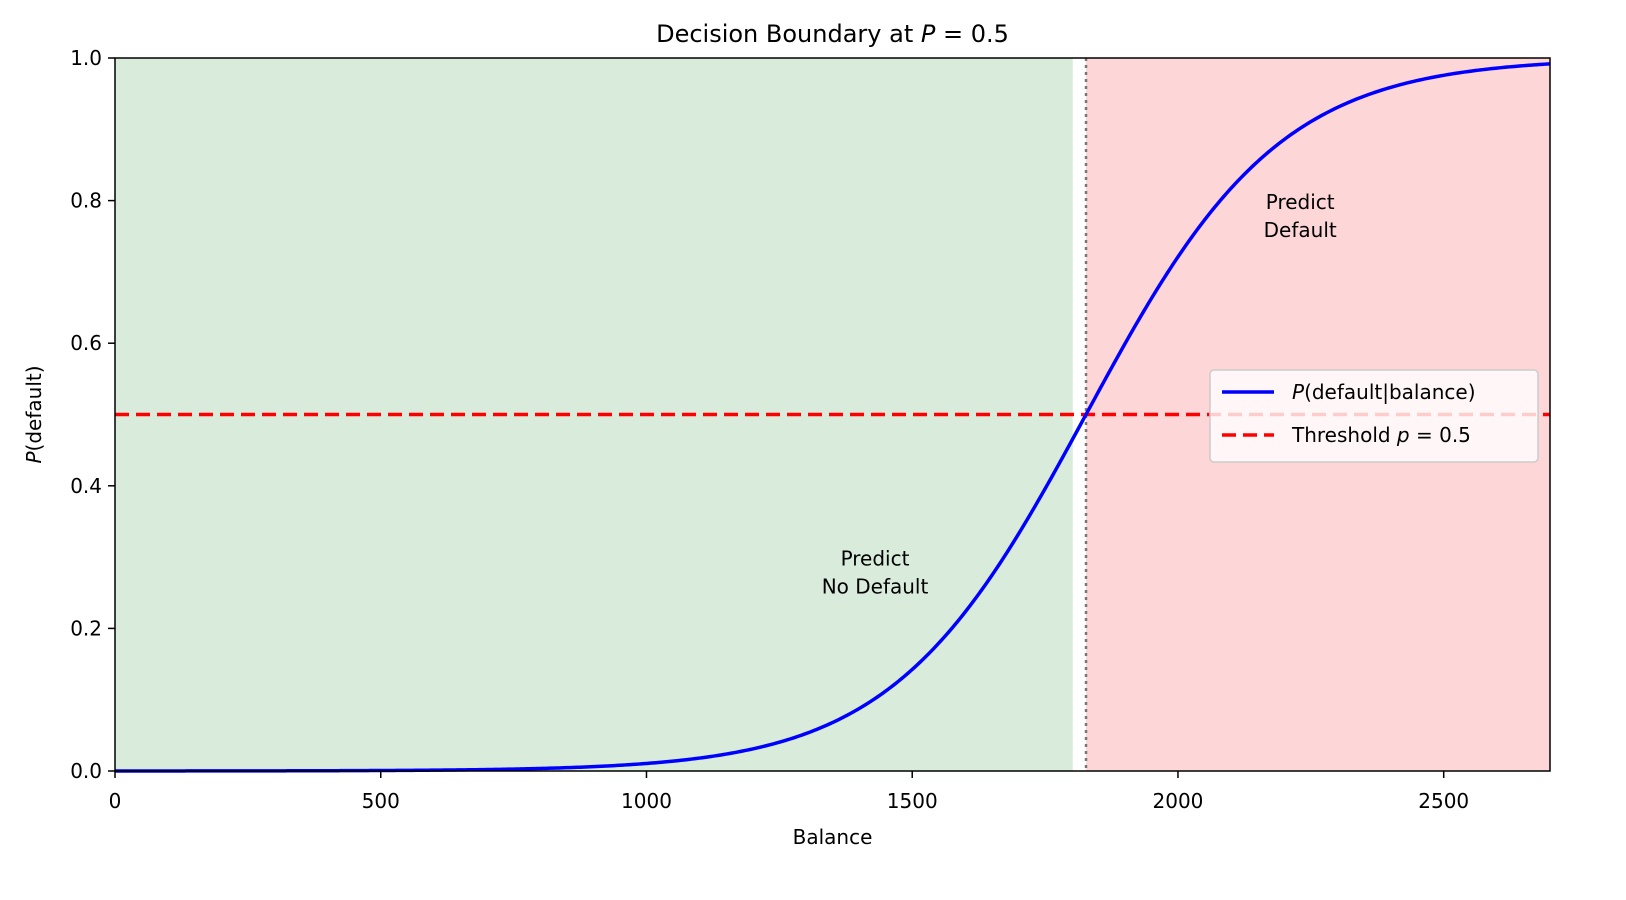 The image size is (1626, 900). I want to click on y-tick-label: 1.0, so click(86, 58).